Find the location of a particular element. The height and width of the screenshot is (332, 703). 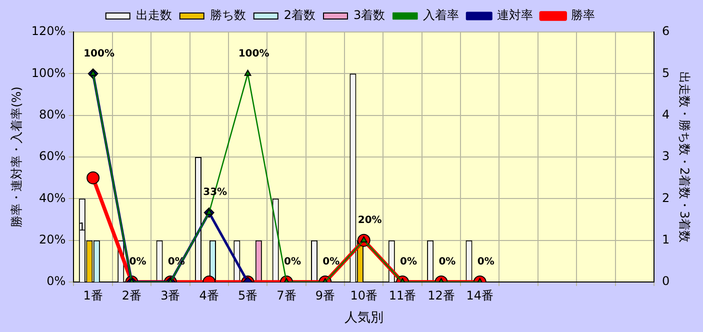

y2-tick-label: 3 is located at coordinates (666, 156).